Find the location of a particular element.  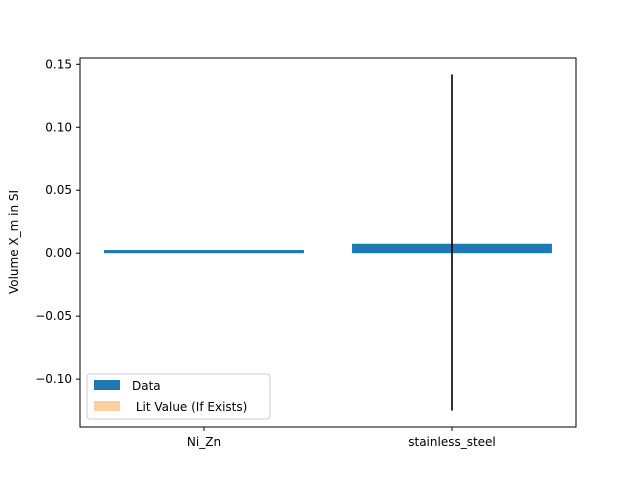

y-tick-label: 0.00 is located at coordinates (58, 253).